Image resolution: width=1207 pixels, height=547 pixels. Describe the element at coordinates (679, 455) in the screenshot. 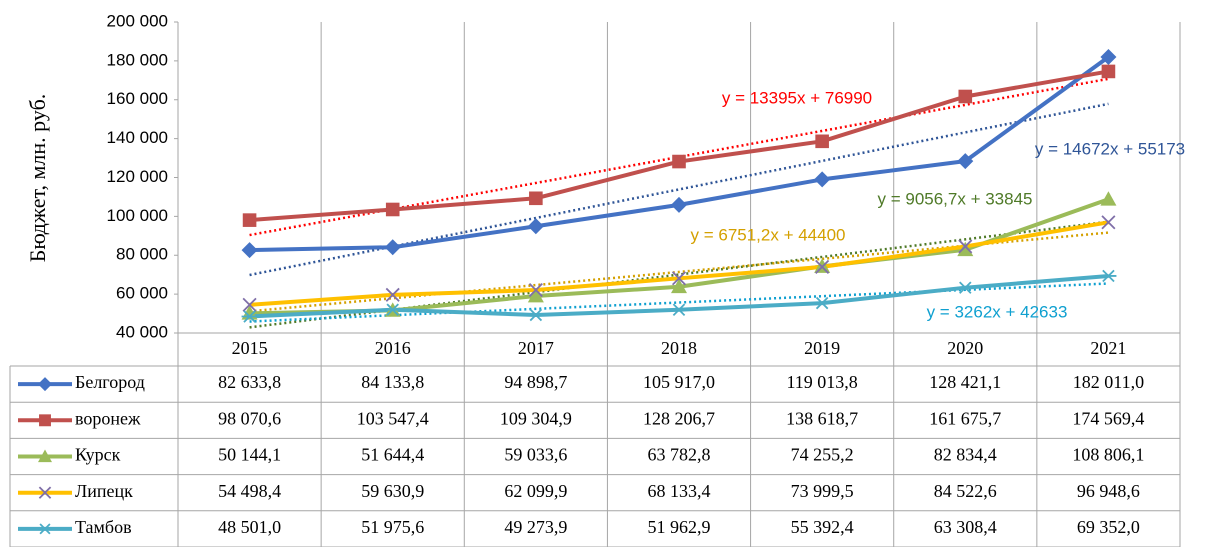

I see `table-value: 63 782,8` at that location.